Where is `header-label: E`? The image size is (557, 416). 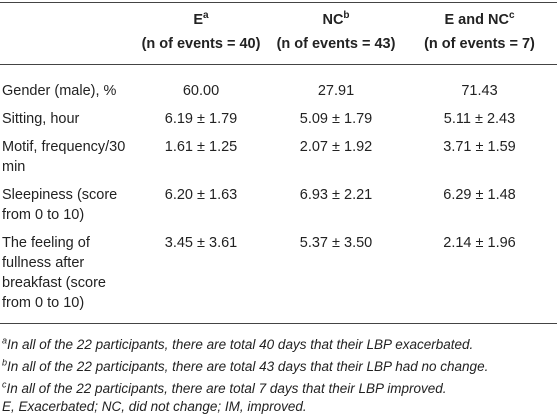 header-label: E is located at coordinates (198, 20).